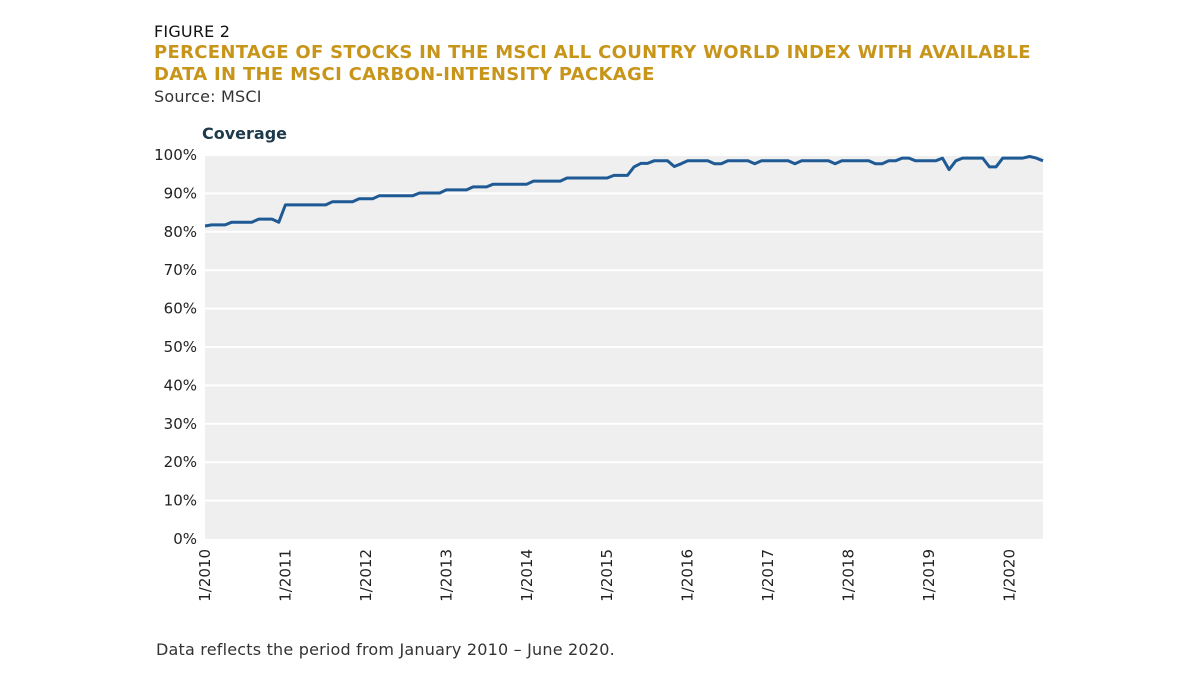 The width and height of the screenshot is (1191, 681). What do you see at coordinates (180, 462) in the screenshot?
I see `y-tick-label: 20%` at bounding box center [180, 462].